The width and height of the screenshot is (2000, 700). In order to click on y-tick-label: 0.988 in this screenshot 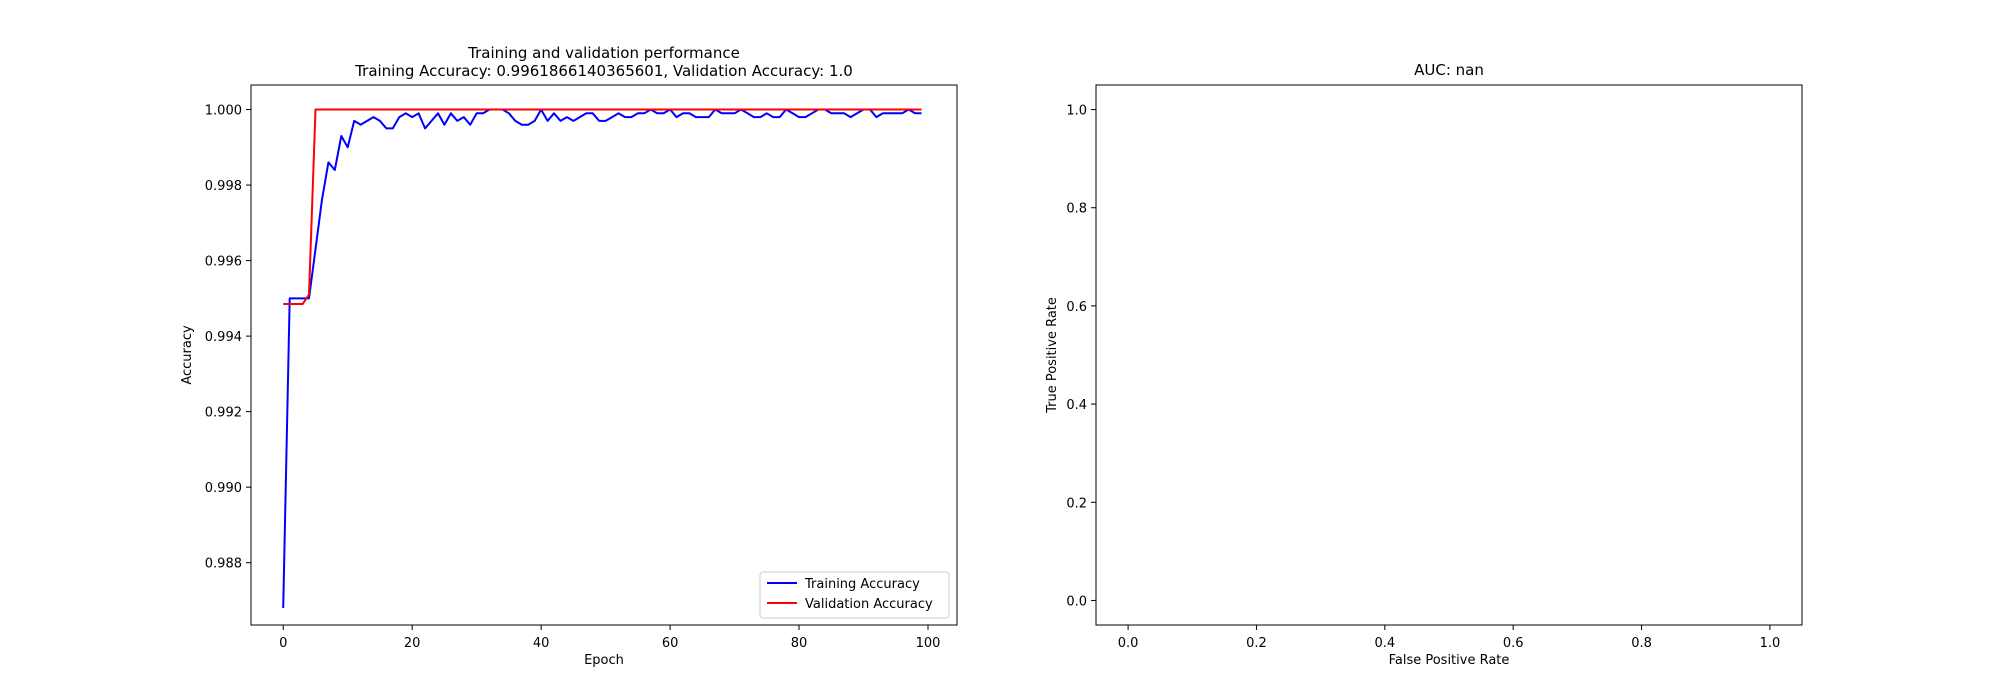, I will do `click(223, 564)`.